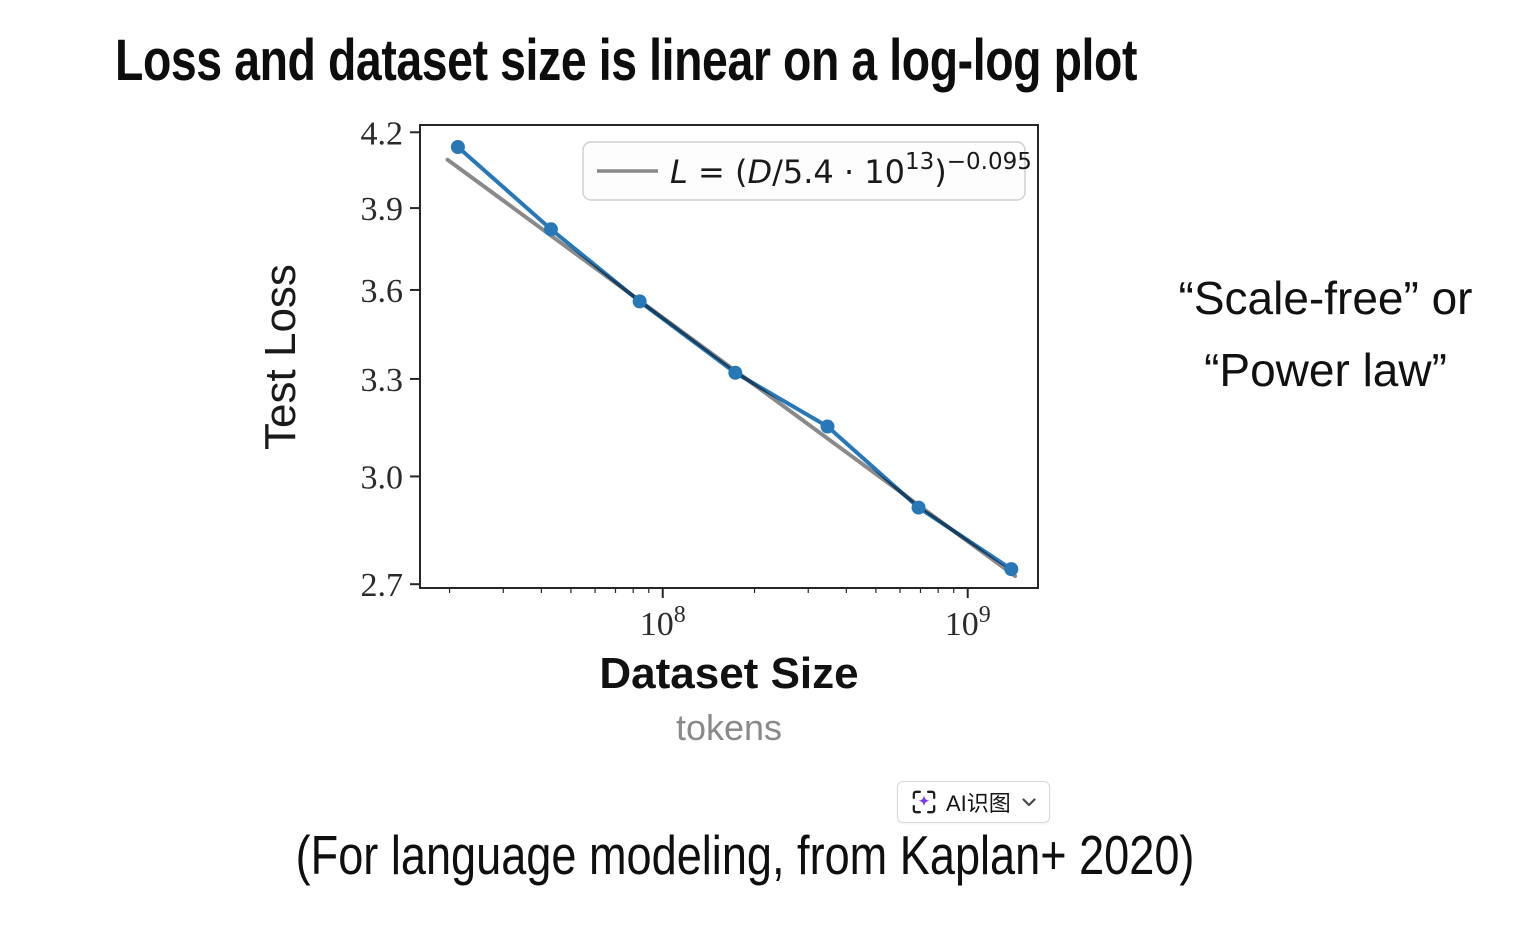  Describe the element at coordinates (978, 803) in the screenshot. I see `ai-button-label: AI识图` at that location.